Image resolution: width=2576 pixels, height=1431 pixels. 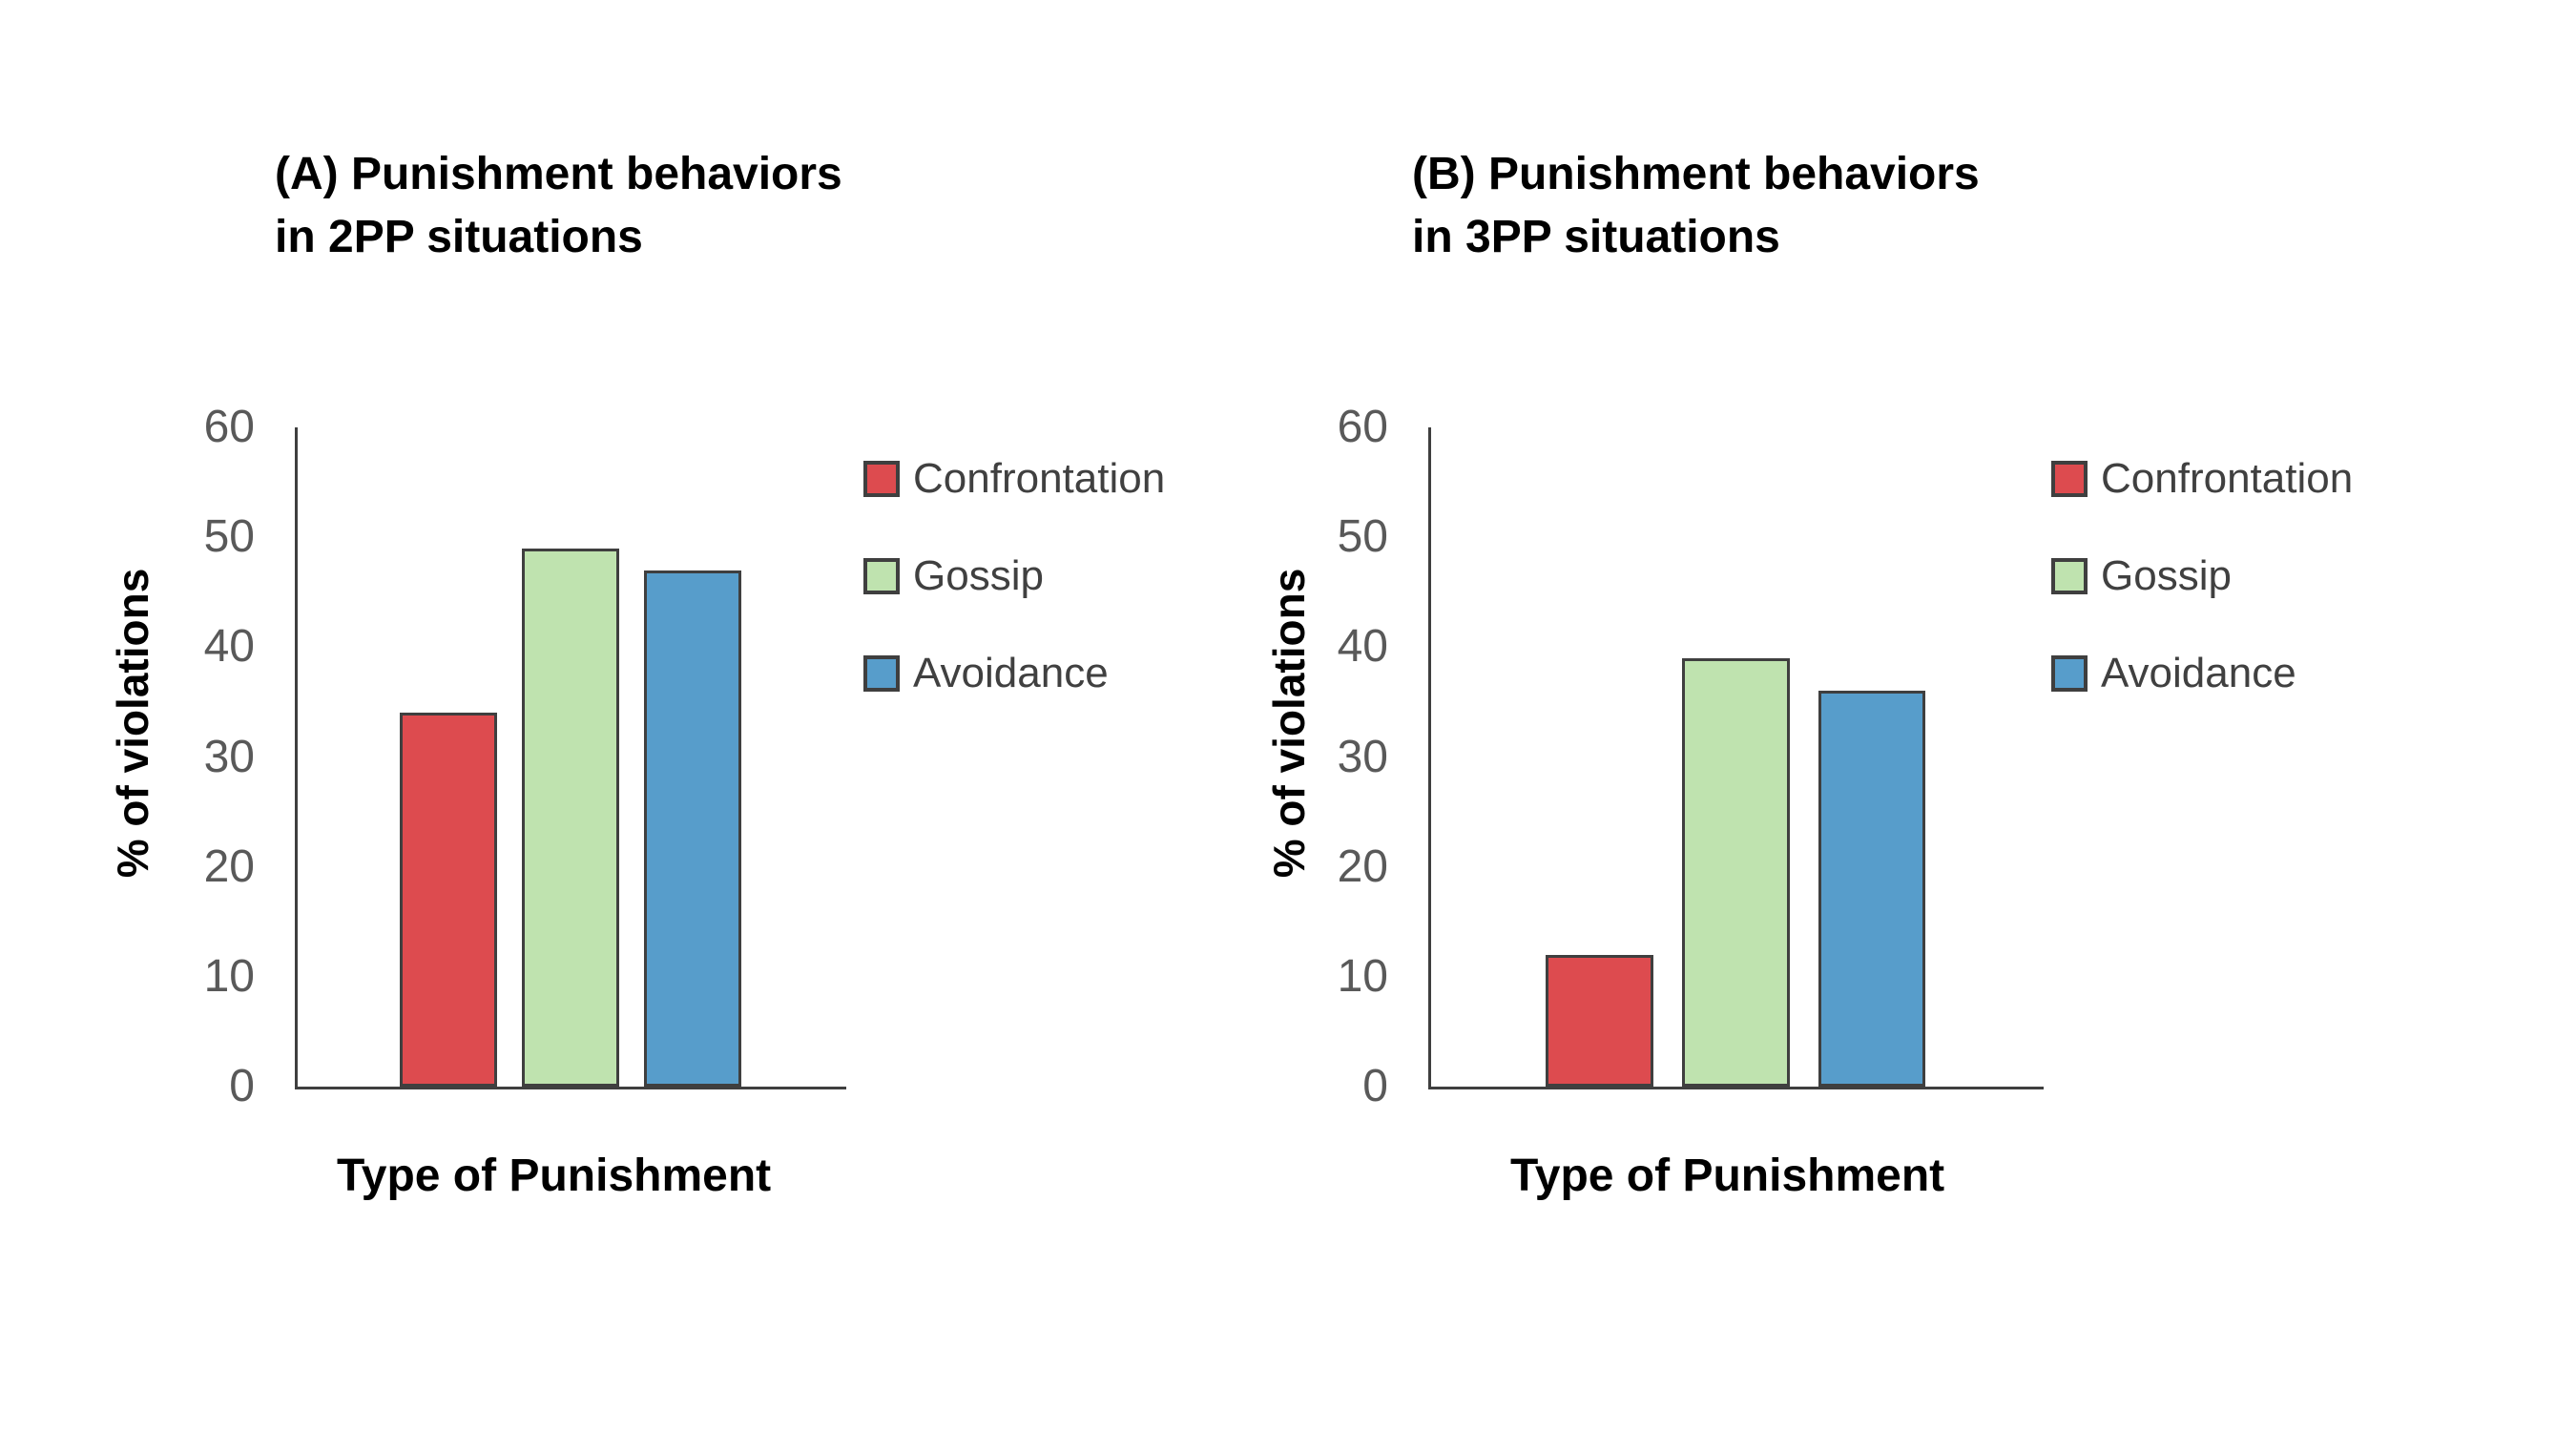 I want to click on plot-area-3pp: 0 10 20 30 40 50 60, so click(x=1691, y=756).